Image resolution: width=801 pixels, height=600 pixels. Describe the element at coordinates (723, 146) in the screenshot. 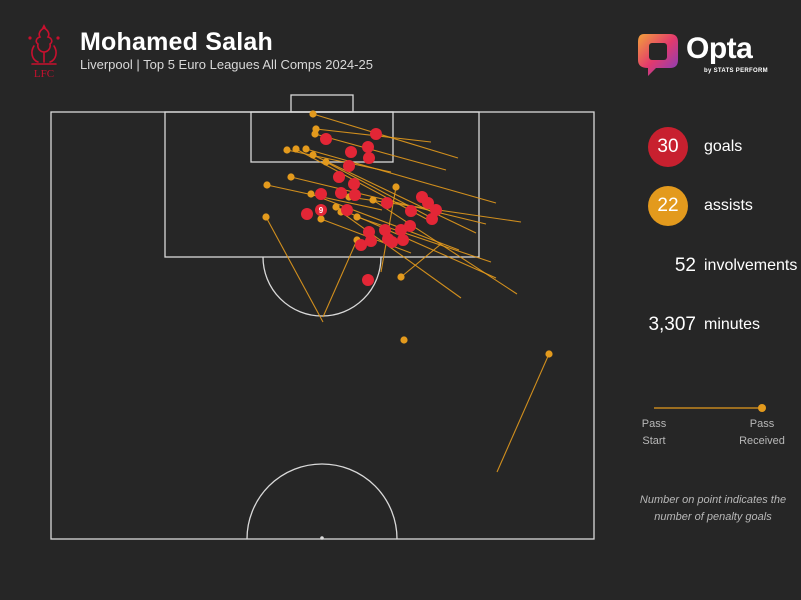

I see `stat-goals-label: goals` at that location.